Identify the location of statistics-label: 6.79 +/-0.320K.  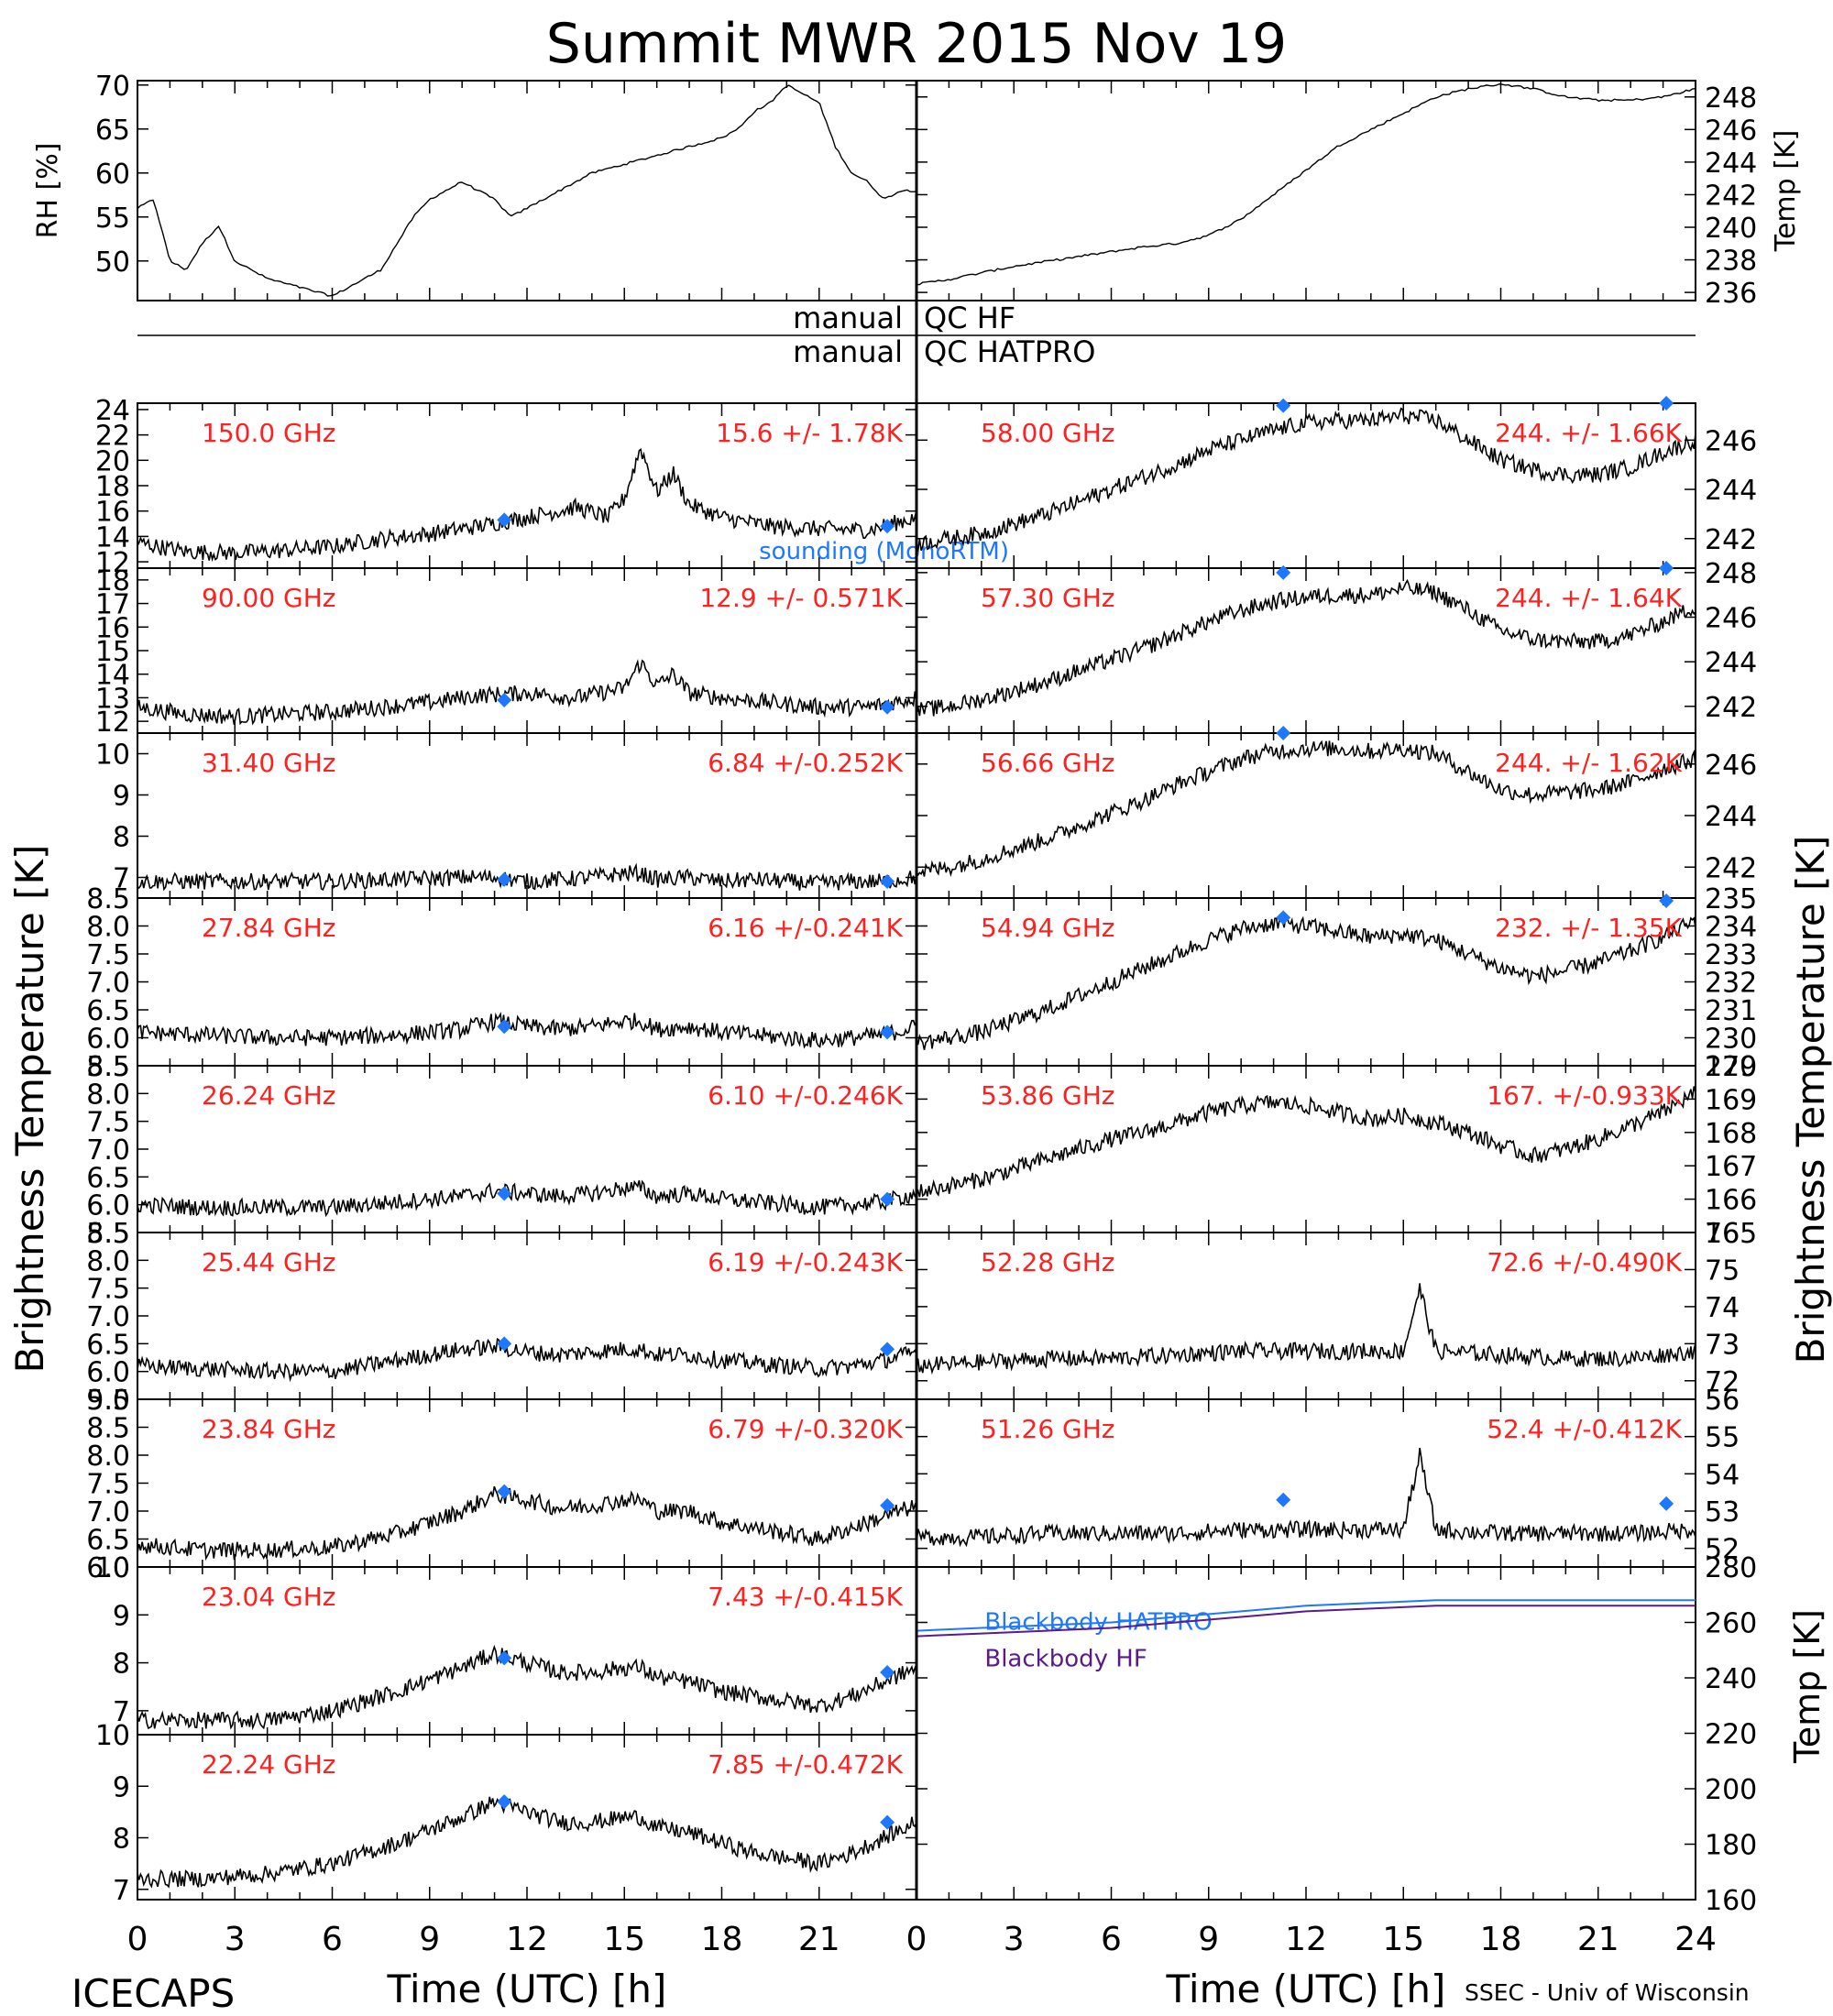
(805, 1429).